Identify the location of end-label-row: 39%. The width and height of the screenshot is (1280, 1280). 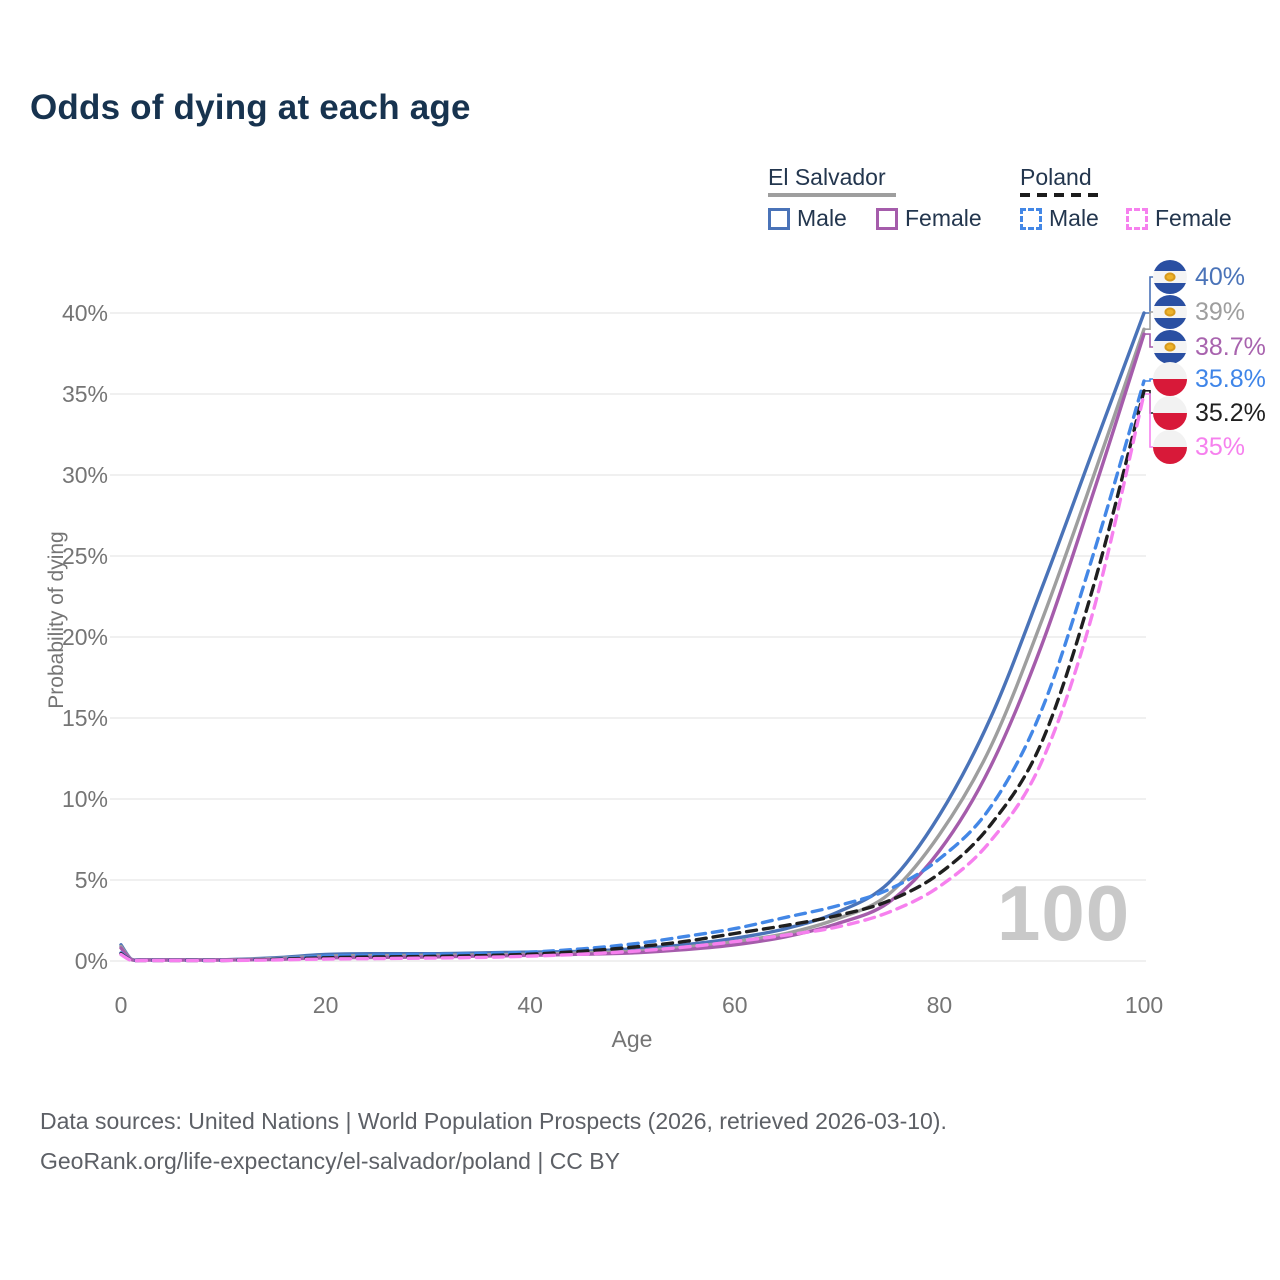
(1199, 312).